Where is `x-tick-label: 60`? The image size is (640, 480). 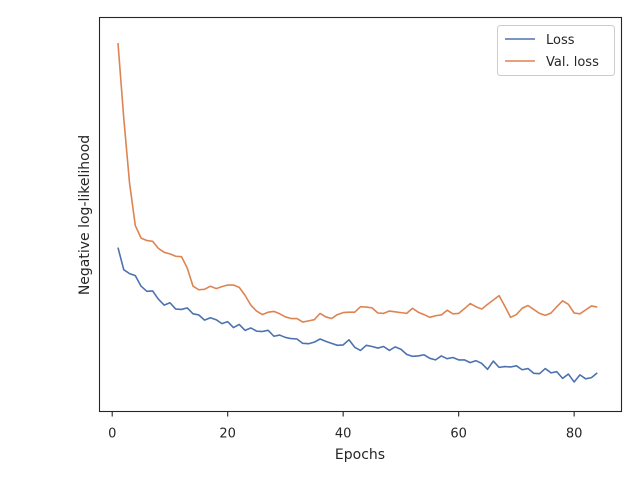
x-tick-label: 60 is located at coordinates (458, 434).